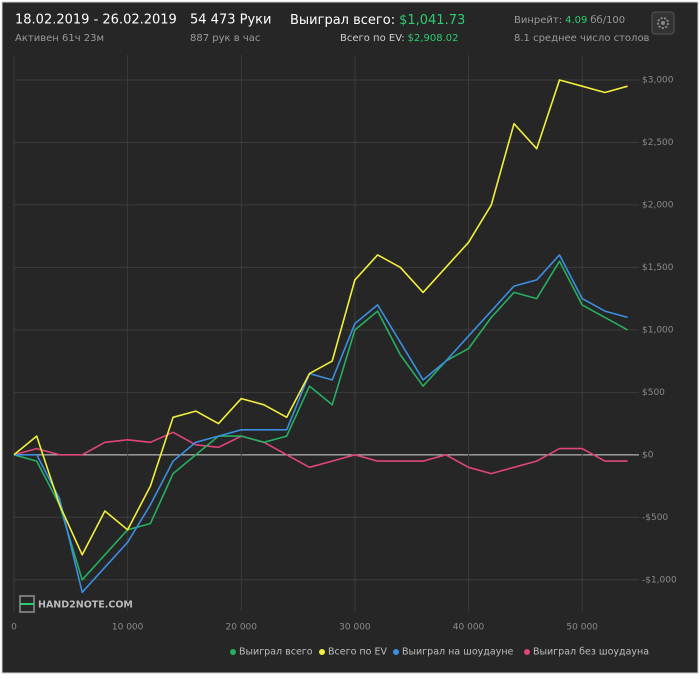  Describe the element at coordinates (85, 605) in the screenshot. I see `watermark: HAND2NOTE.COM` at that location.